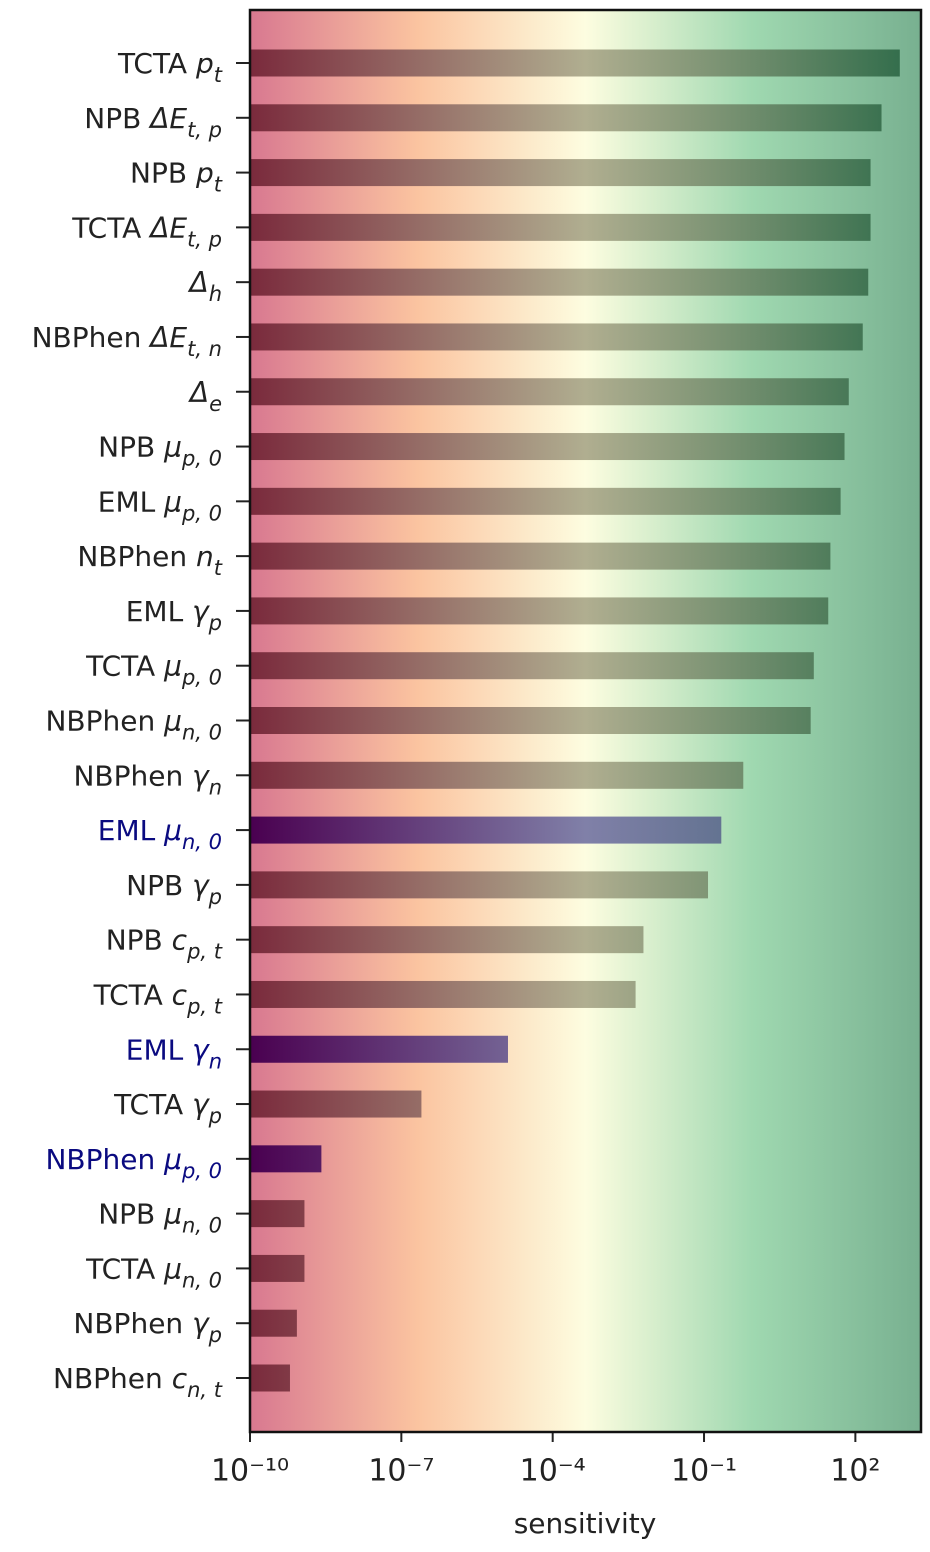  I want to click on x-tick-label: 10⁻⁴, so click(553, 1471).